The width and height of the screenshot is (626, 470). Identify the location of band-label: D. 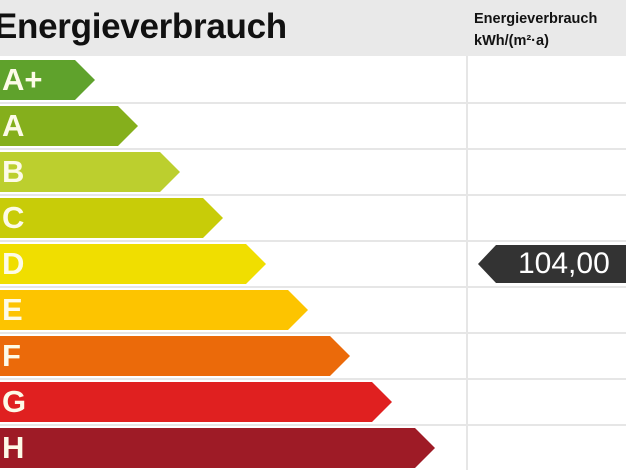
(13, 263).